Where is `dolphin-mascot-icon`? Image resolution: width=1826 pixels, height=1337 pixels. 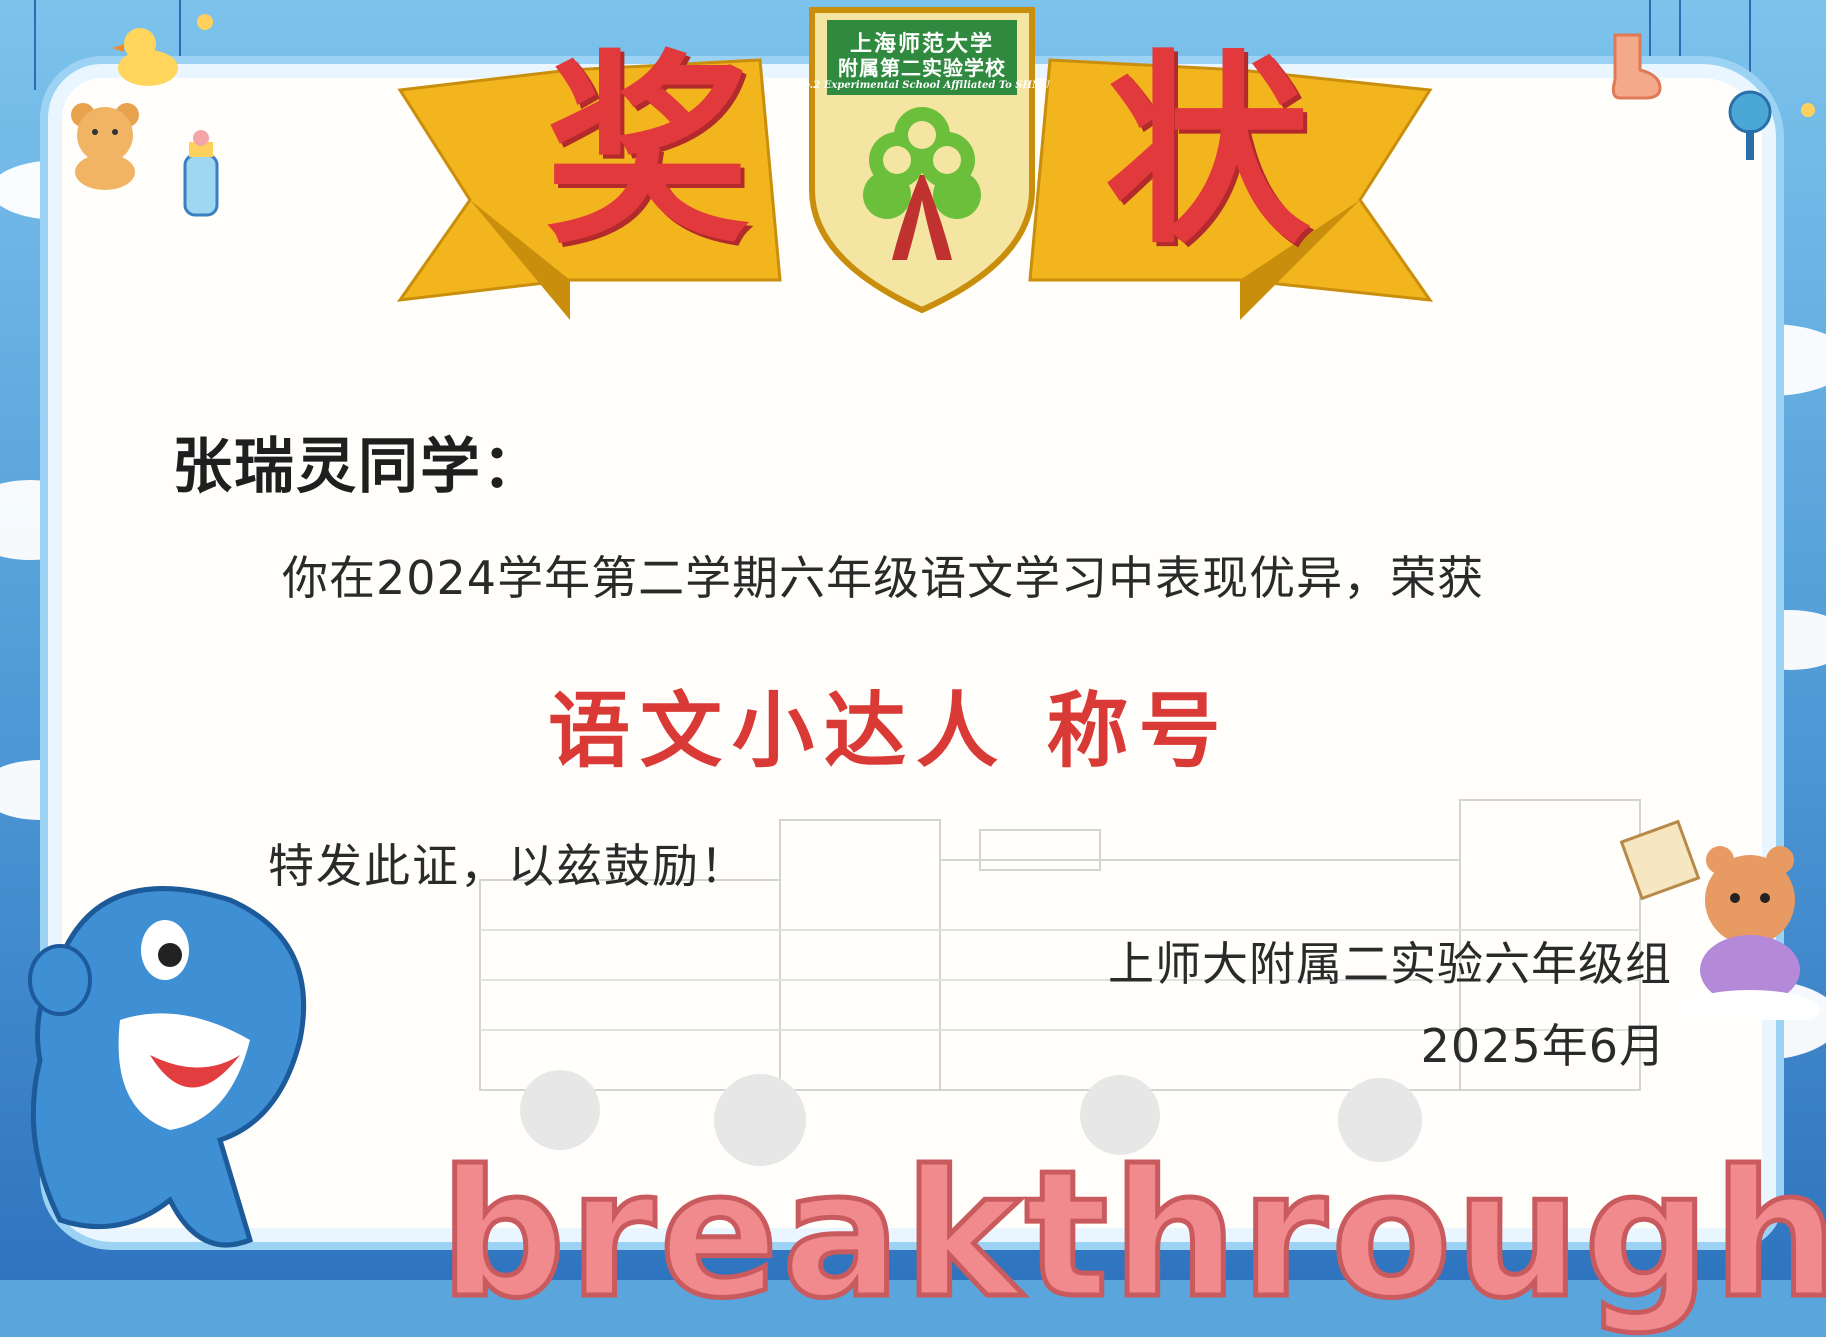
dolphin-mascot-icon is located at coordinates (167, 1067).